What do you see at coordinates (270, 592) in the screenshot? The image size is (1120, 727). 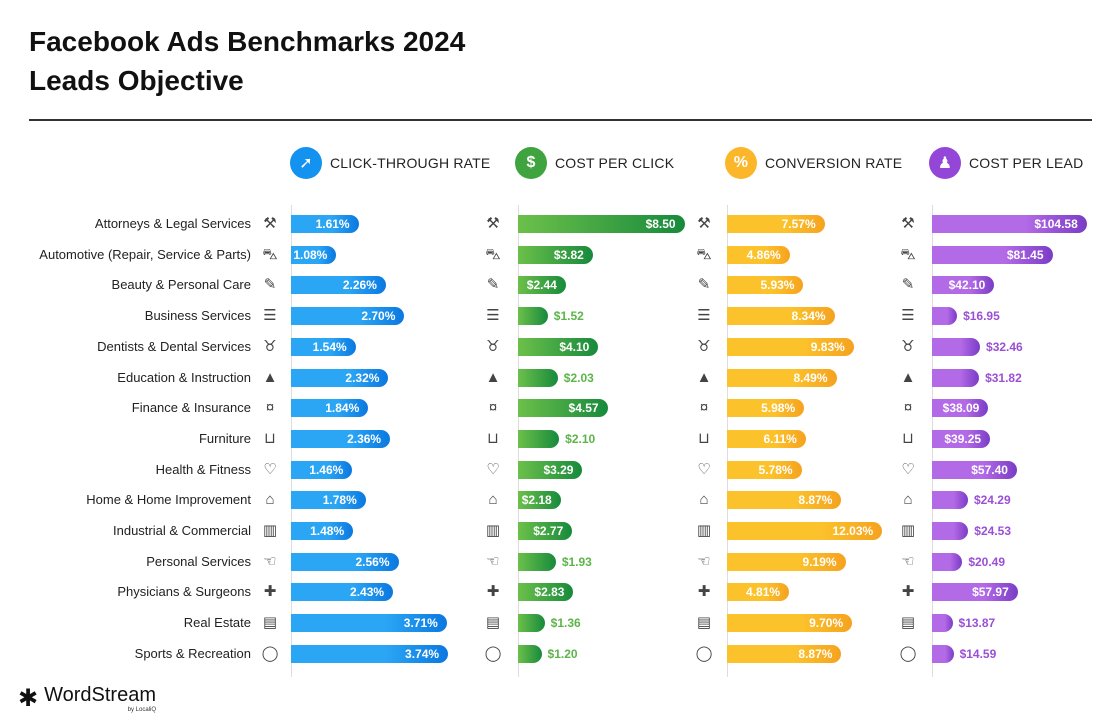 I see `medical-cross-icon: ✚` at bounding box center [270, 592].